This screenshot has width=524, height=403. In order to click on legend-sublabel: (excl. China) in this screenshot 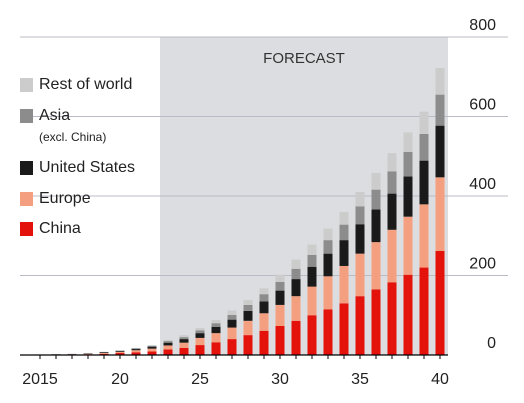, I will do `click(72, 137)`.